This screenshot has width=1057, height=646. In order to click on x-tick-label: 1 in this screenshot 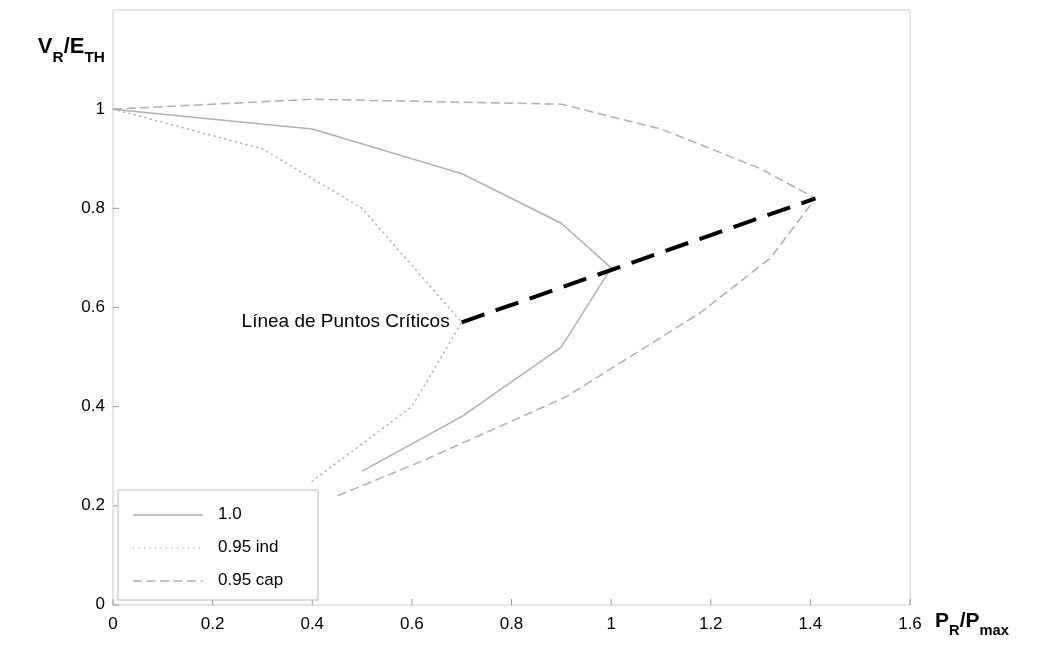, I will do `click(611, 623)`.